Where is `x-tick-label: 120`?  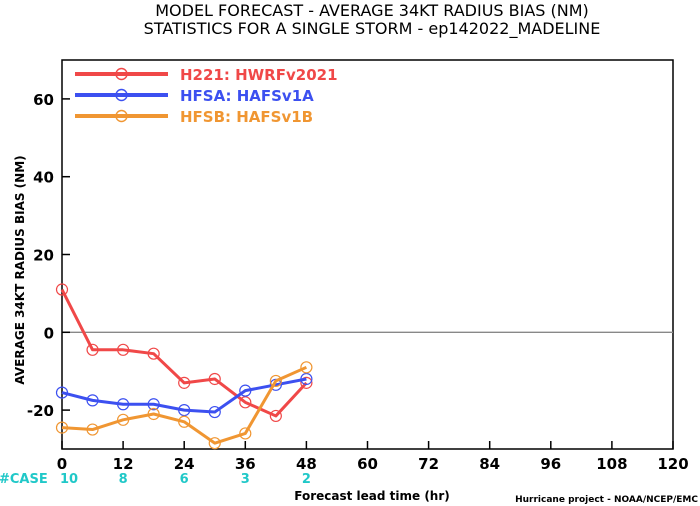 x-tick-label: 120 is located at coordinates (672, 464).